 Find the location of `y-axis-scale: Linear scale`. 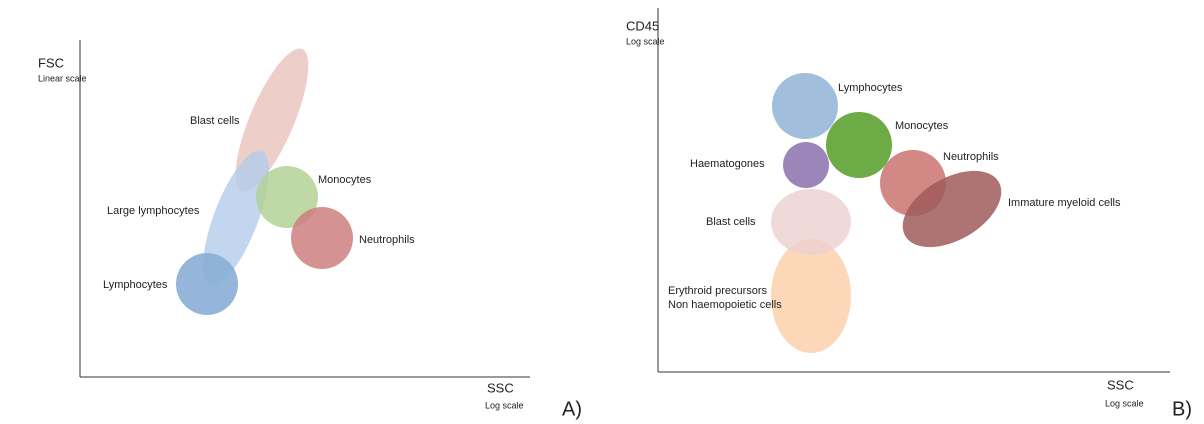

y-axis-scale: Linear scale is located at coordinates (62, 78).